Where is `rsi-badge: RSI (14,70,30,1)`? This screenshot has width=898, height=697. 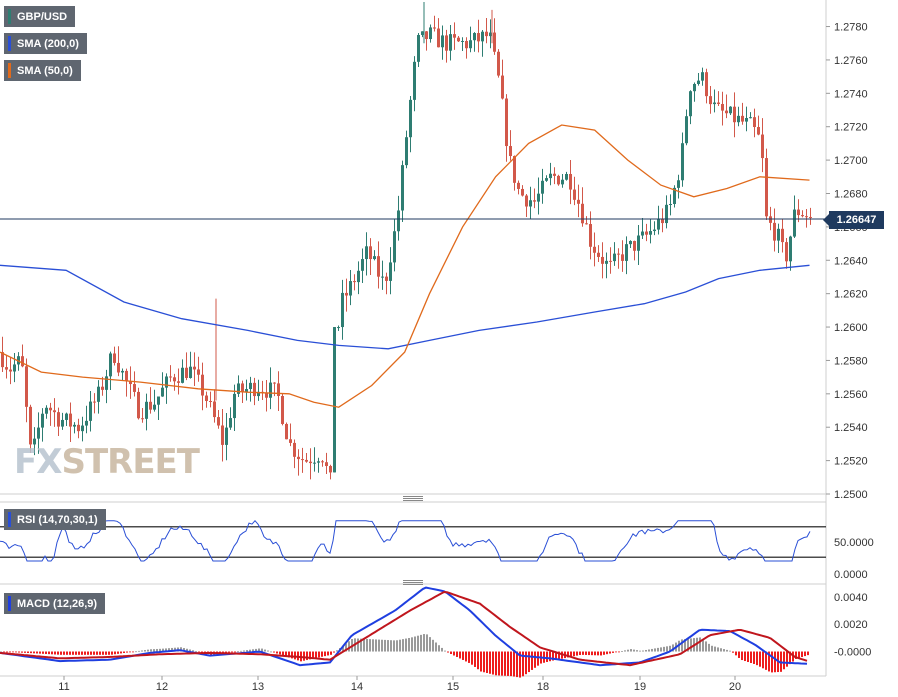
rsi-badge: RSI (14,70,30,1) is located at coordinates (55, 519).